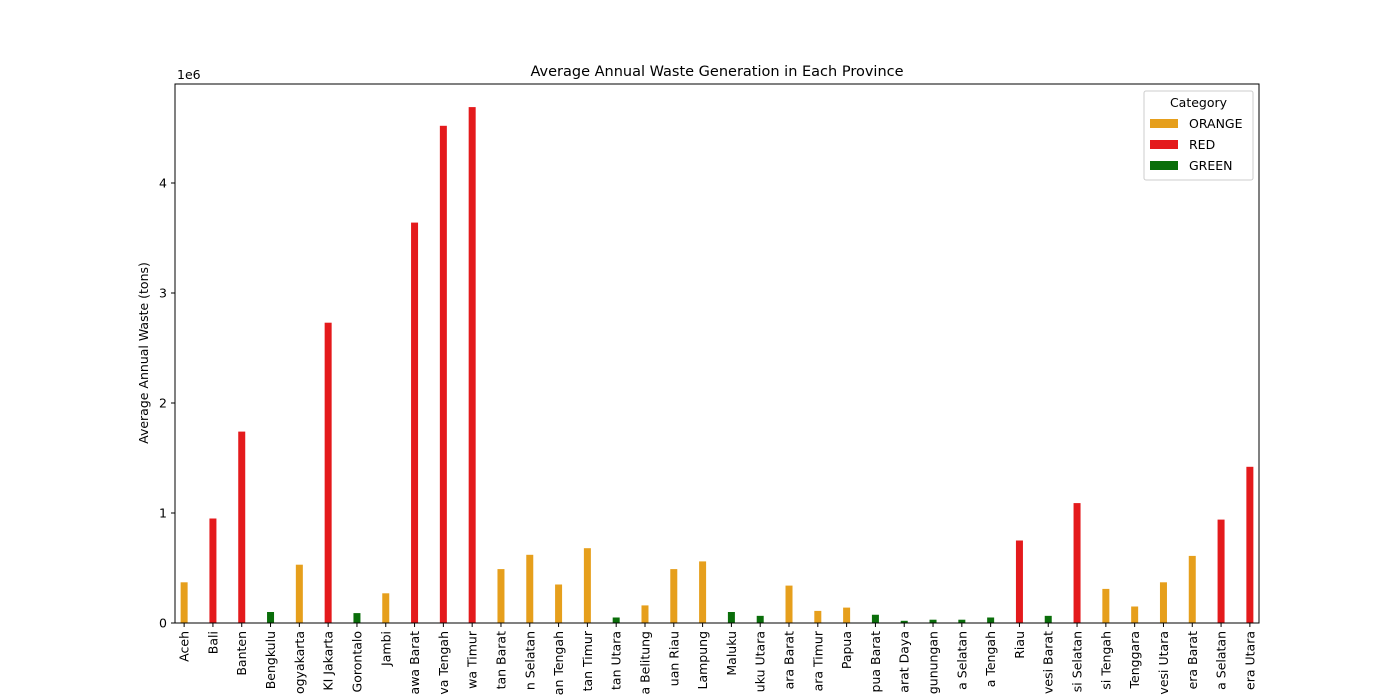 This screenshot has height=700, width=1400. I want to click on x-tick-label: an Tengah, so click(558, 663).